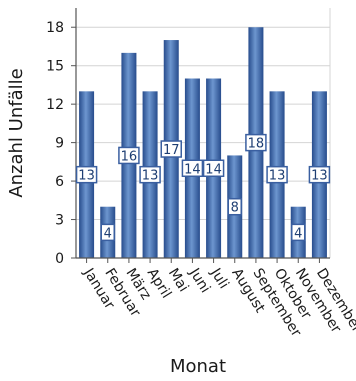  What do you see at coordinates (129, 156) in the screenshot?
I see `data-label: 16` at bounding box center [129, 156].